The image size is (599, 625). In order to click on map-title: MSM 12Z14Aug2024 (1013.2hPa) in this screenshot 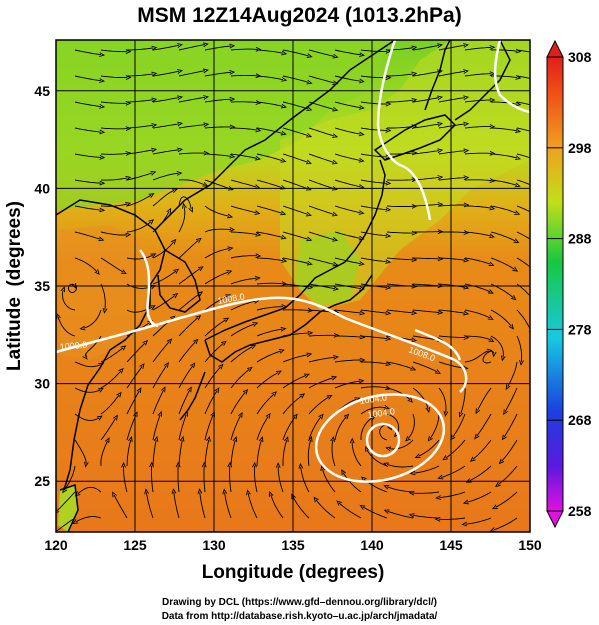, I will do `click(299, 15)`.